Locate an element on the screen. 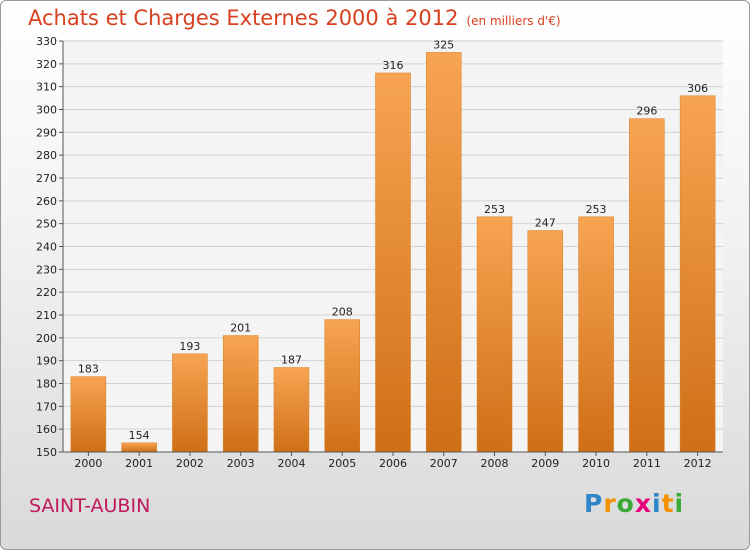 The width and height of the screenshot is (750, 550). bar-2011 is located at coordinates (647, 285).